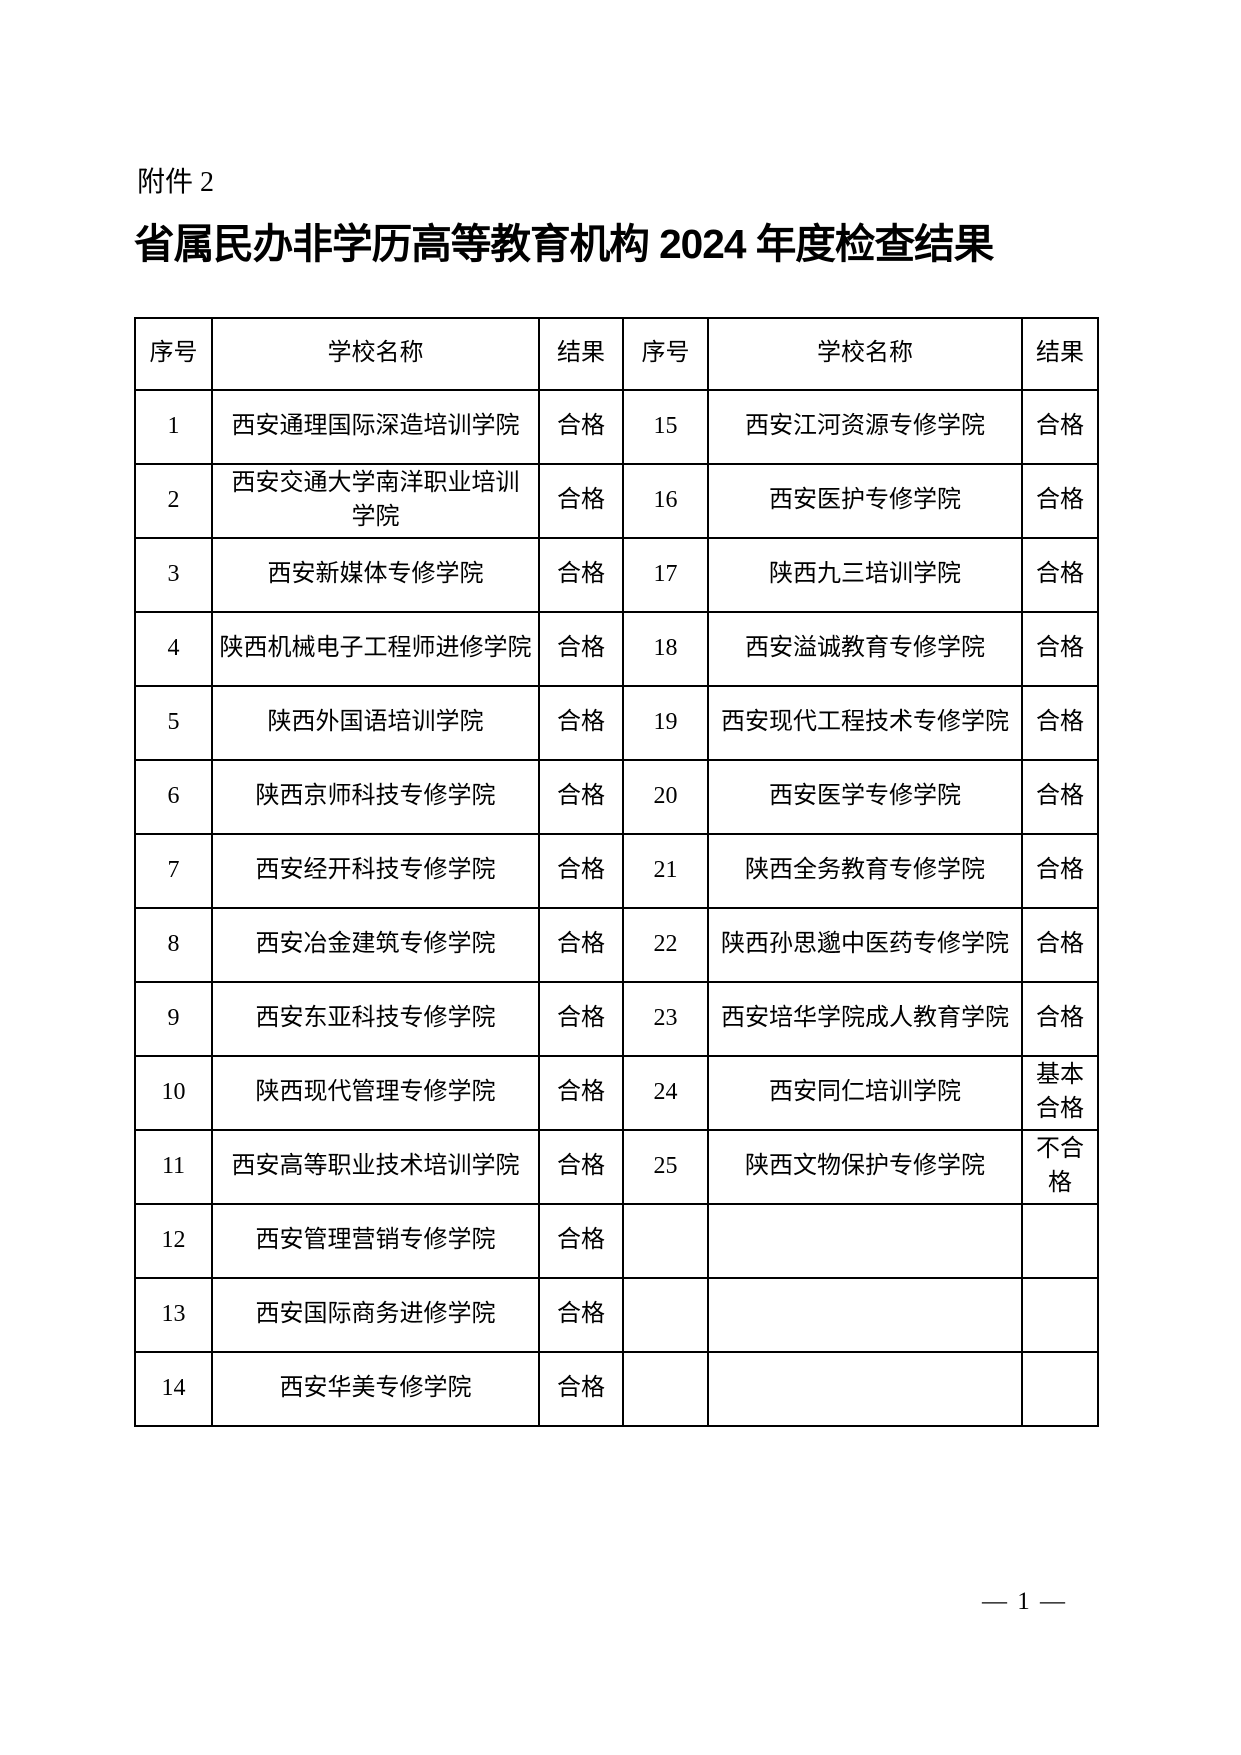 The height and width of the screenshot is (1755, 1241). Describe the element at coordinates (375, 1093) in the screenshot. I see `cell-school: 陕西现代管理专修学院` at that location.